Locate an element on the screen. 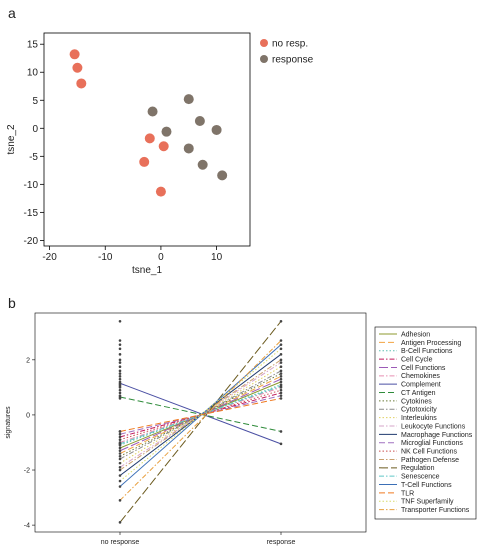 This screenshot has height=550, width=481. series-line-cell-cycle is located at coordinates (200, 415).